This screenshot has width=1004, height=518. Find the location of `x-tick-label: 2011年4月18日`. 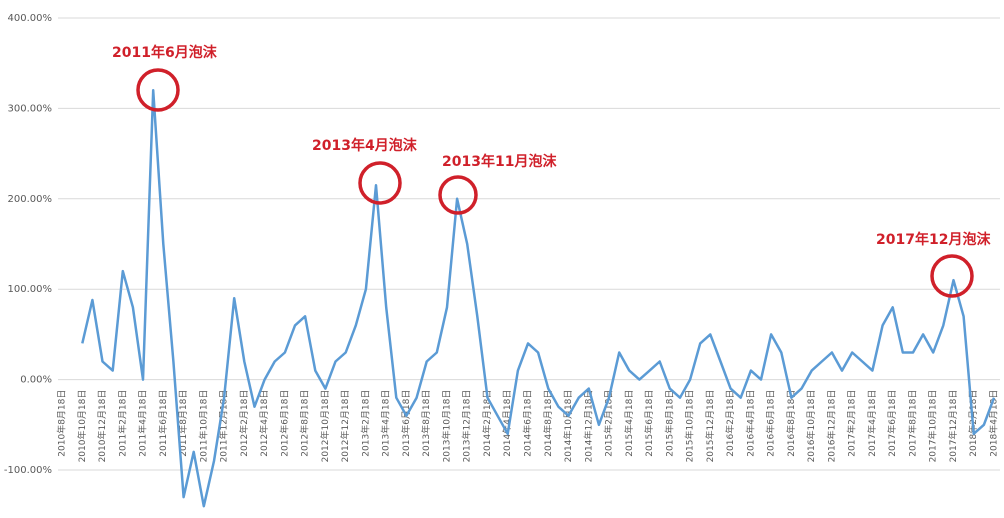

x-tick-label: 2011年4月18日 is located at coordinates (143, 423).